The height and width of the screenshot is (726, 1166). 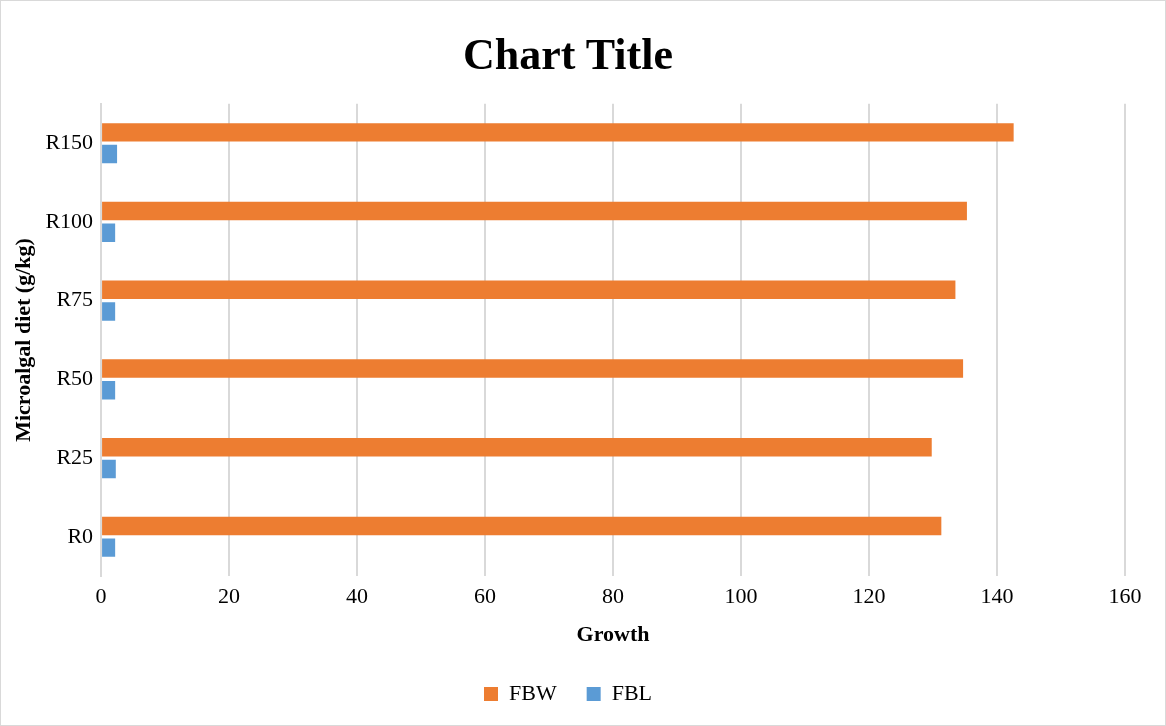 I want to click on y-tick-label: R25, so click(x=75, y=456).